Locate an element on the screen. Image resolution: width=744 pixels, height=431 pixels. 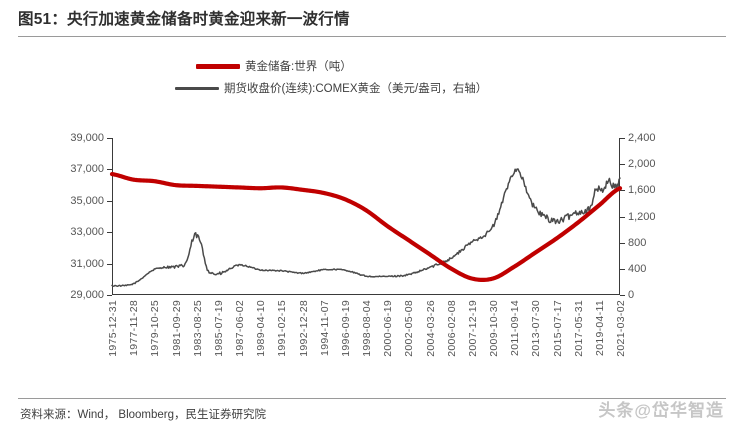
figure-title-wrap: 图51：央行加速黄金储备时黄金迎来新一波行情 is located at coordinates (372, 20).